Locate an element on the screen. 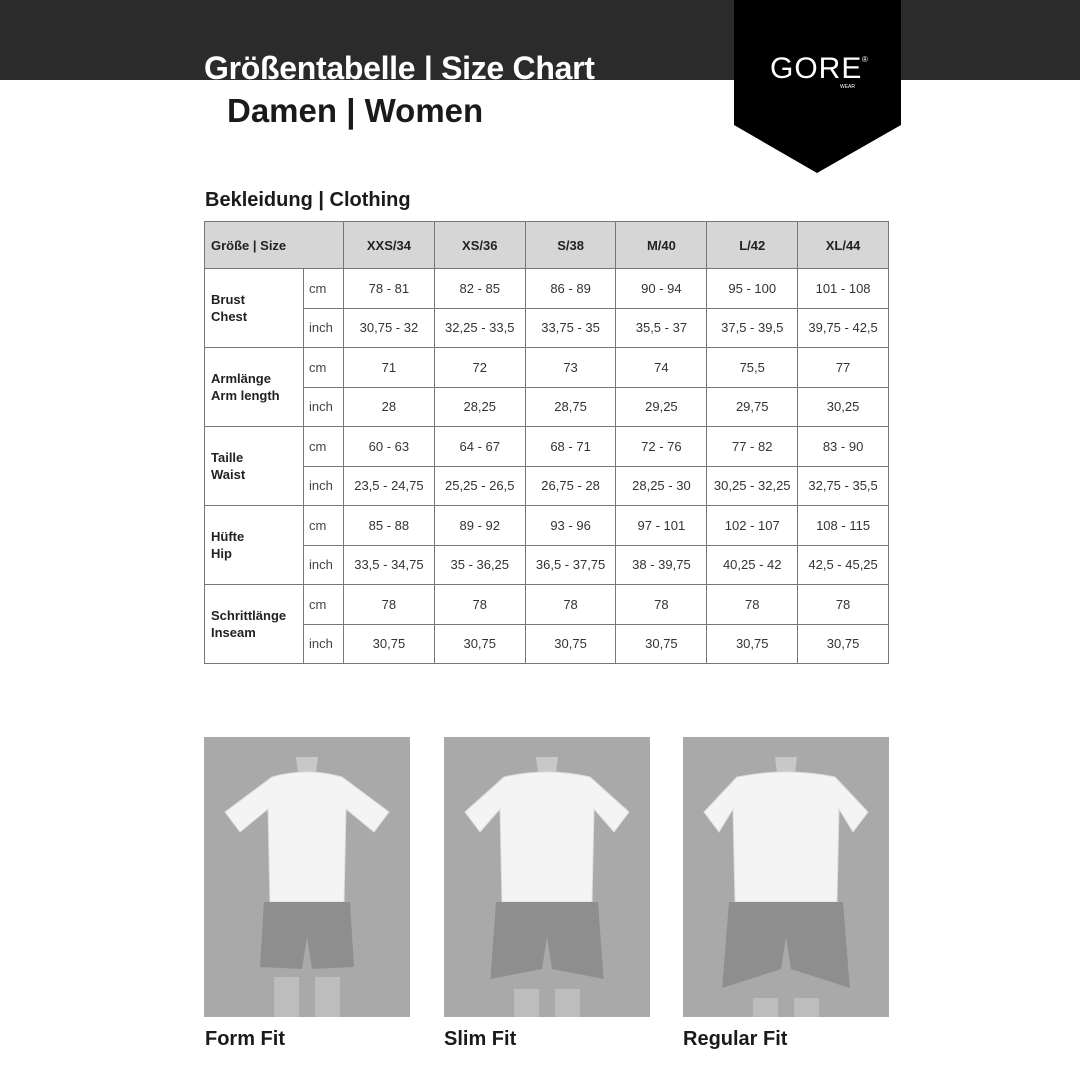 The width and height of the screenshot is (1080, 1080). value-cell: 30,25 - 32,25 is located at coordinates (752, 485).